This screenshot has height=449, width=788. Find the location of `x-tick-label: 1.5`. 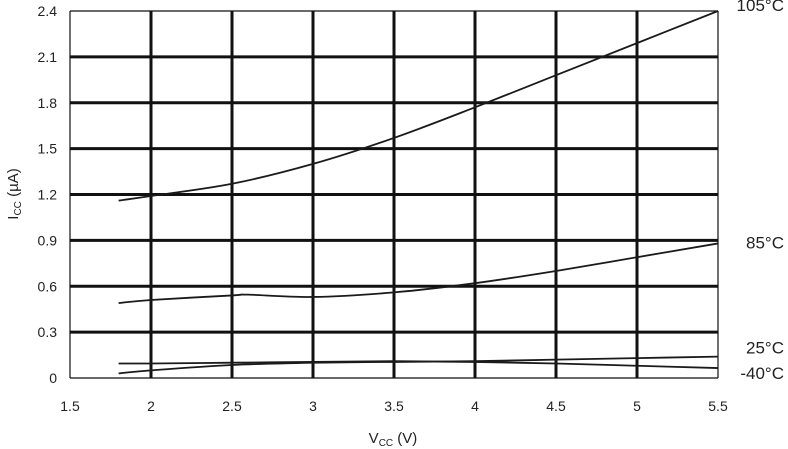

x-tick-label: 1.5 is located at coordinates (70, 406).